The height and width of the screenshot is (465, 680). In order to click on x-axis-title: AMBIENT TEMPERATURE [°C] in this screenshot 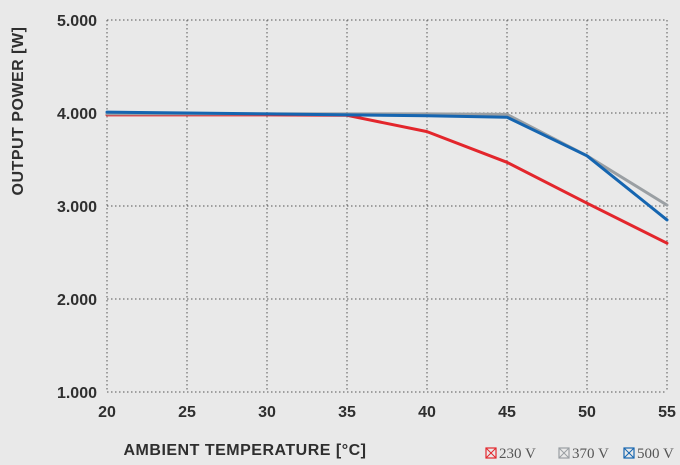, I will do `click(245, 450)`.